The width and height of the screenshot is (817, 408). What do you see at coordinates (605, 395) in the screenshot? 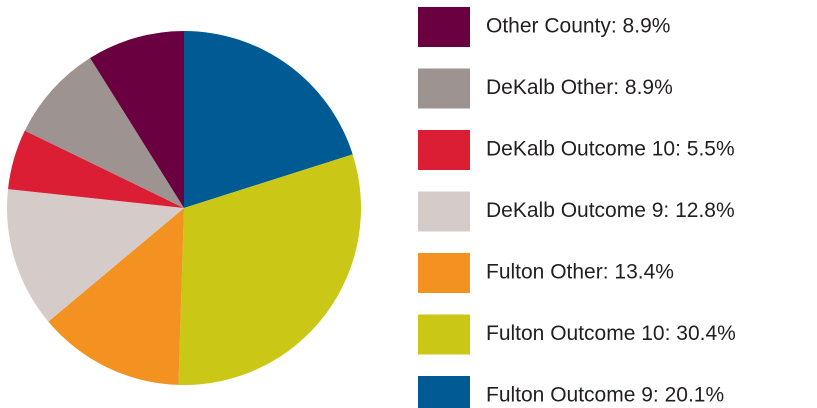
I see `legend-label: Fulton Outcome 9: 20.1%` at bounding box center [605, 395].